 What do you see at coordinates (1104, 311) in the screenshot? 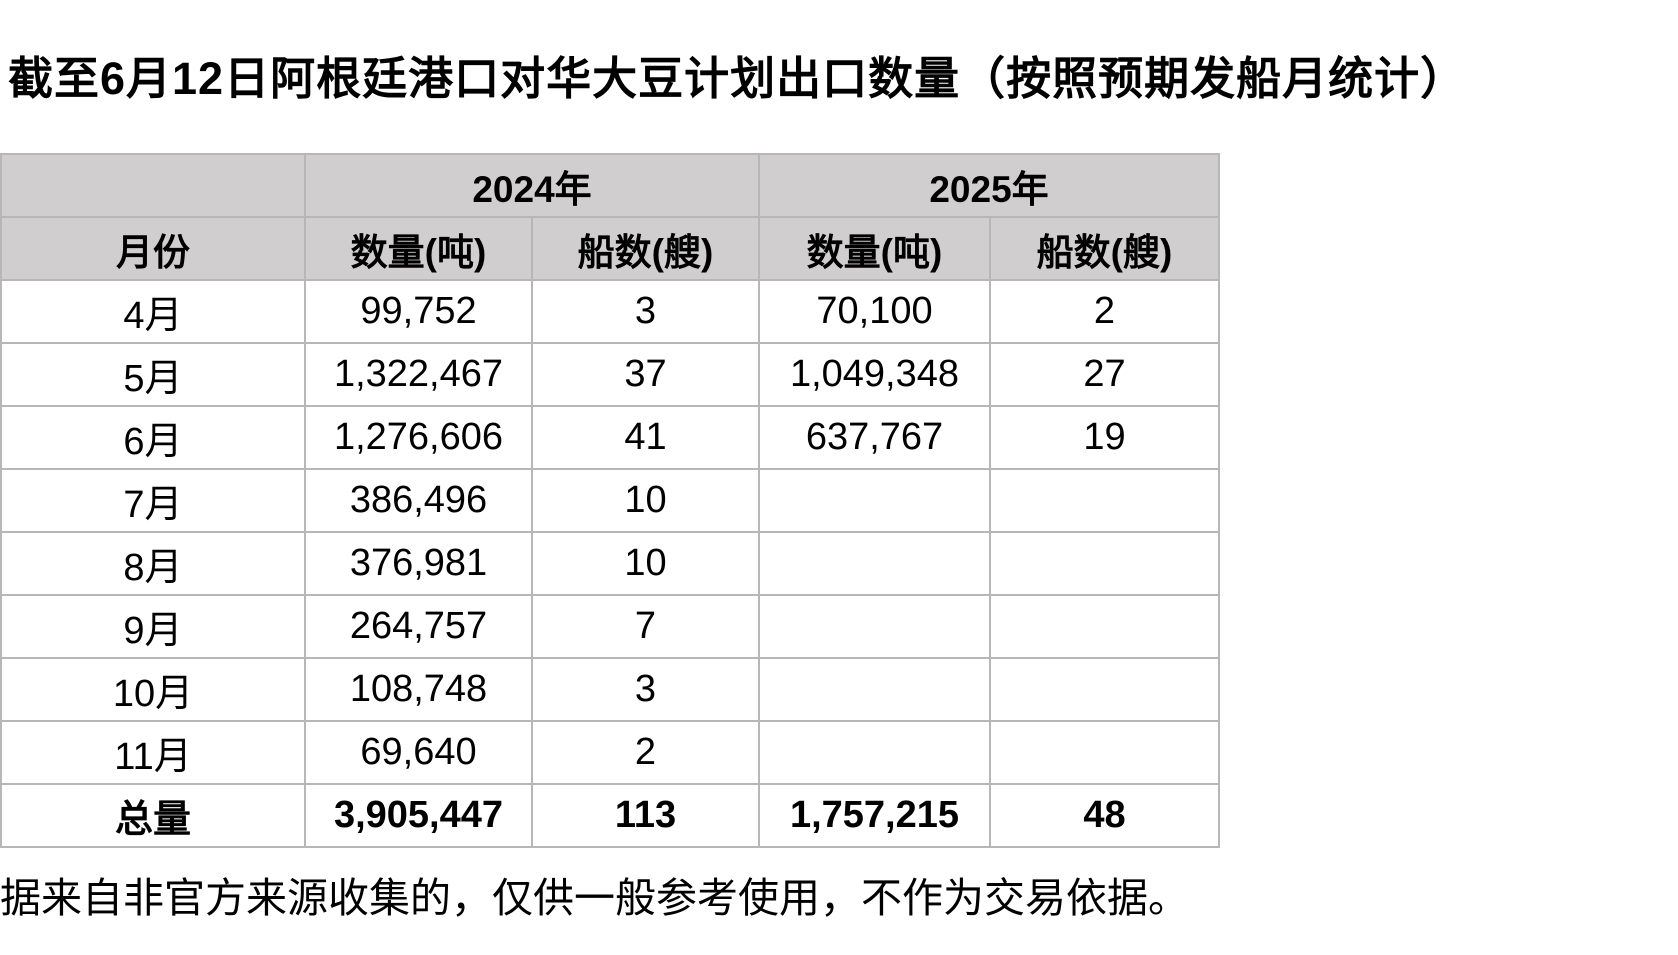
I see `ships-2025-cell: 2` at bounding box center [1104, 311].